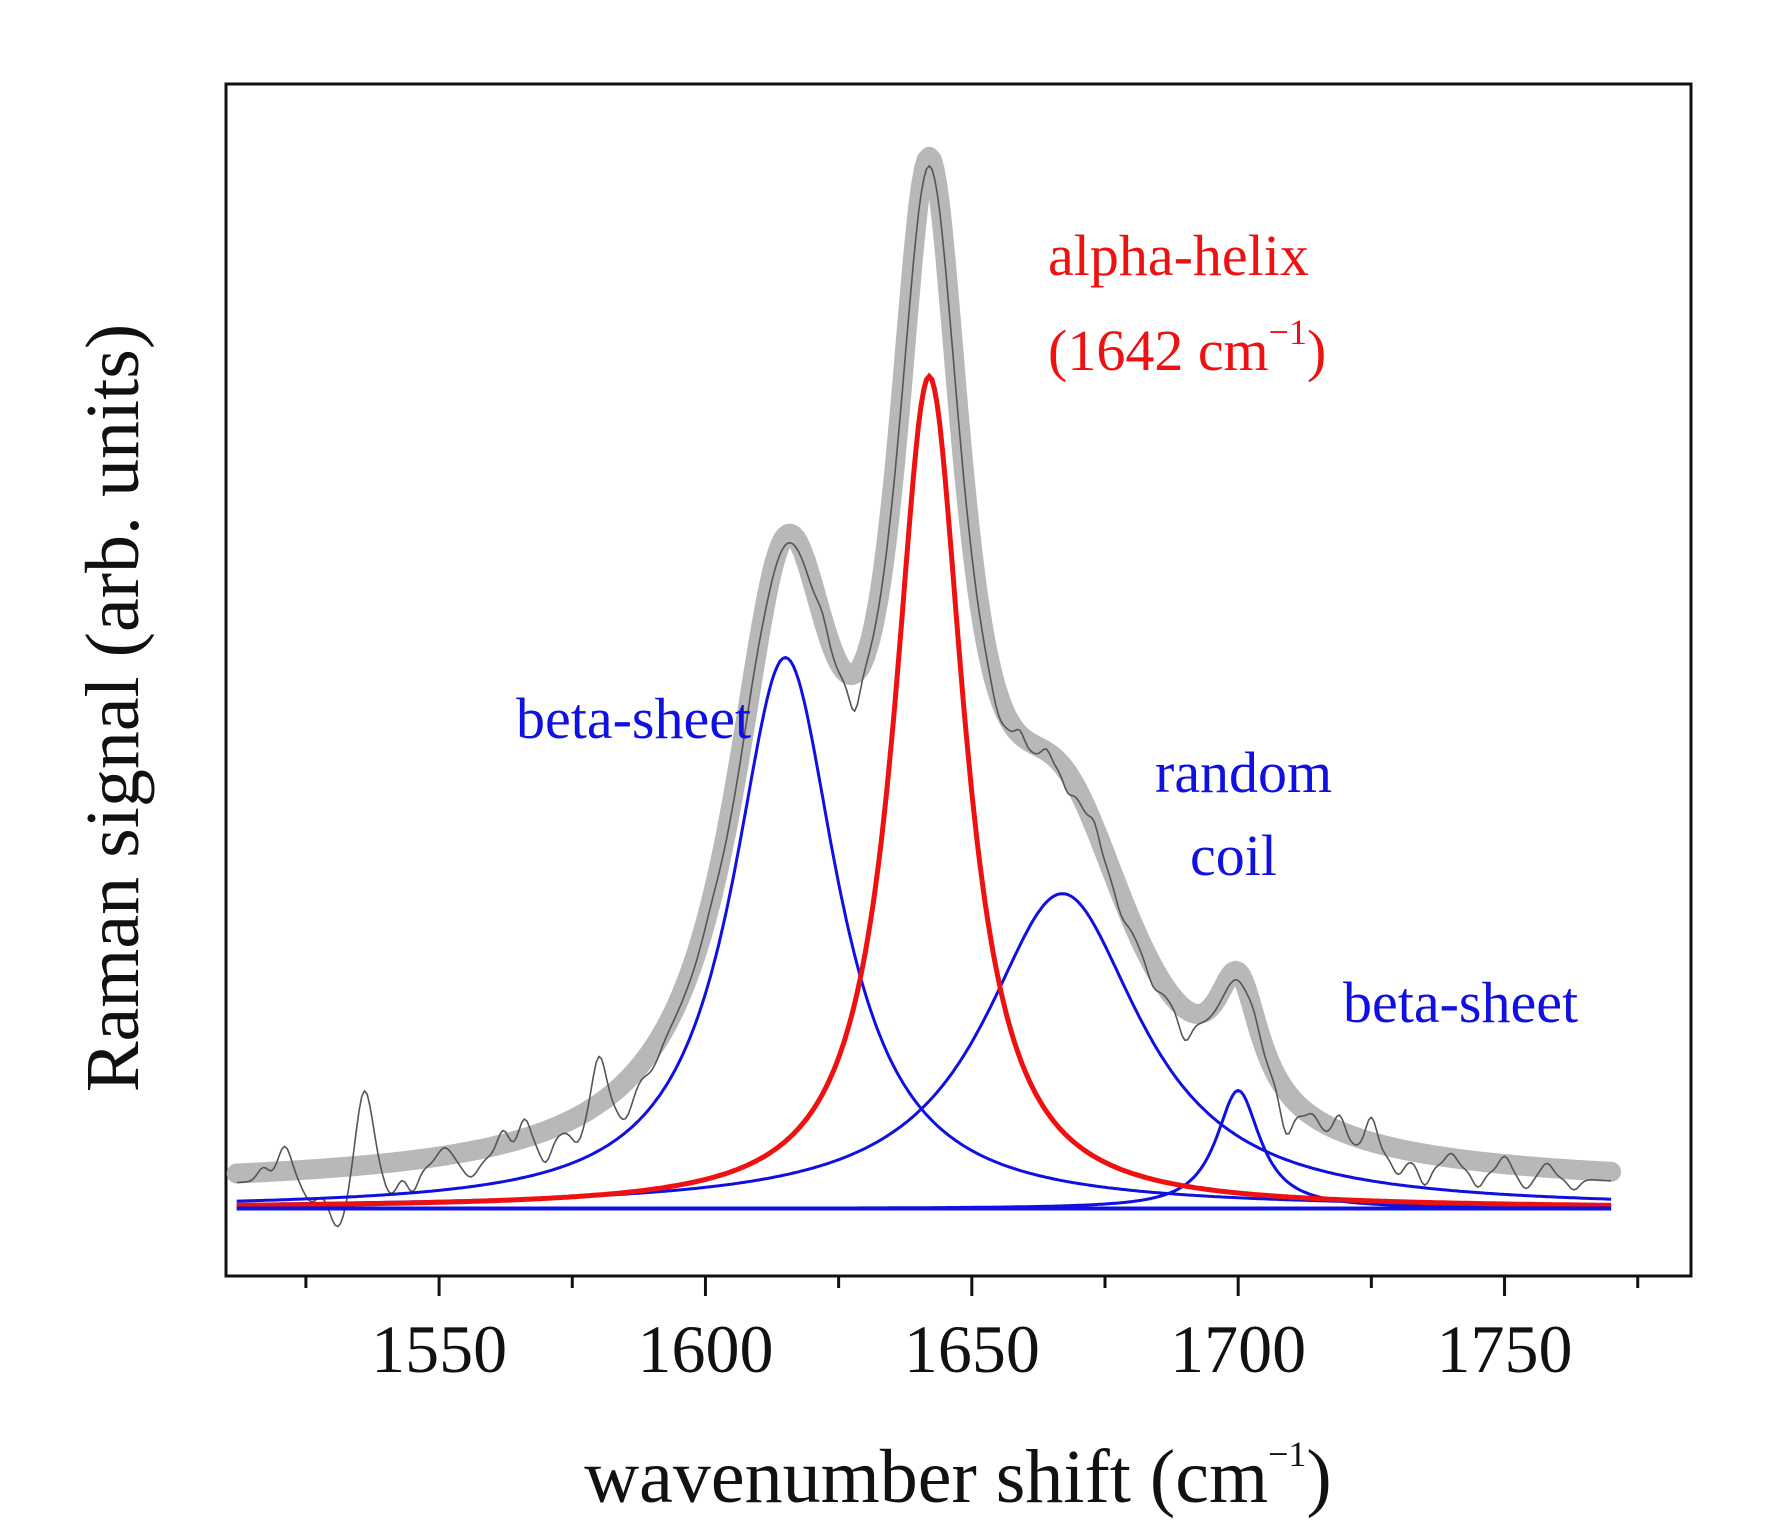 The image size is (1771, 1535). What do you see at coordinates (633, 718) in the screenshot?
I see `beta-sheet-left-label: beta-sheet` at bounding box center [633, 718].